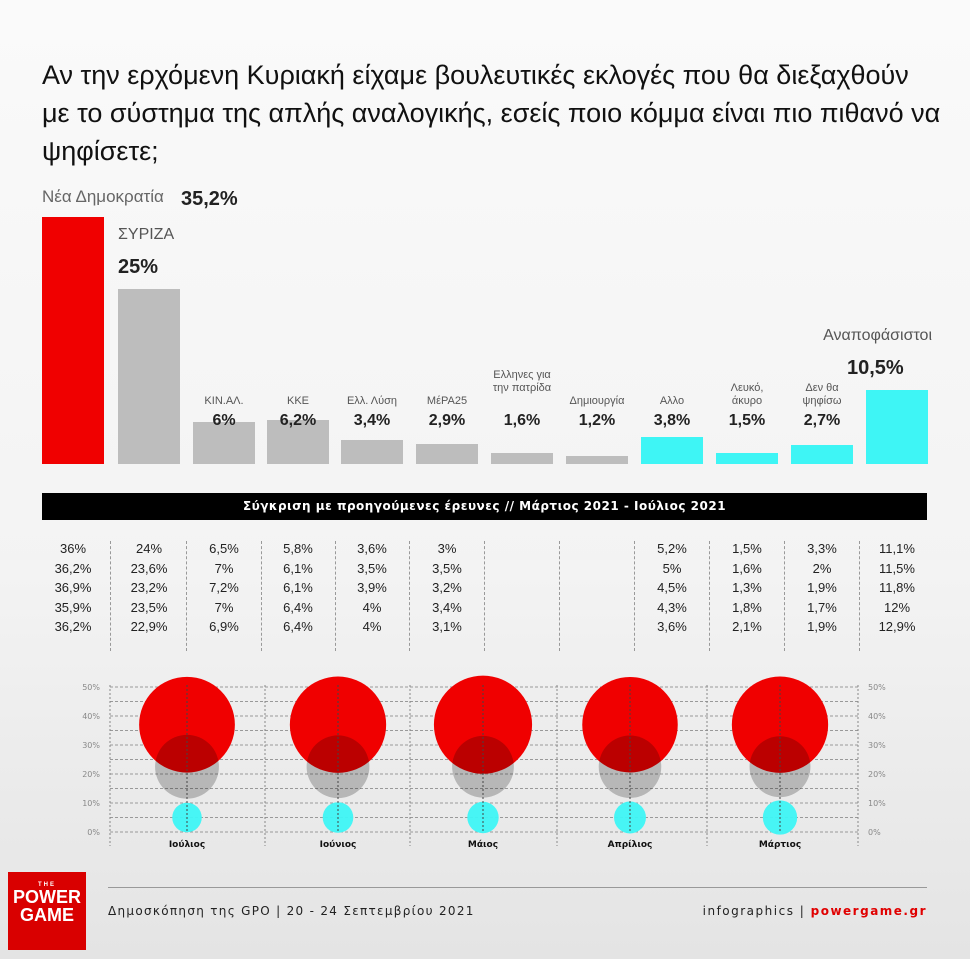  What do you see at coordinates (747, 626) in the screenshot?
I see `table-cell: 2,1%` at bounding box center [747, 626].